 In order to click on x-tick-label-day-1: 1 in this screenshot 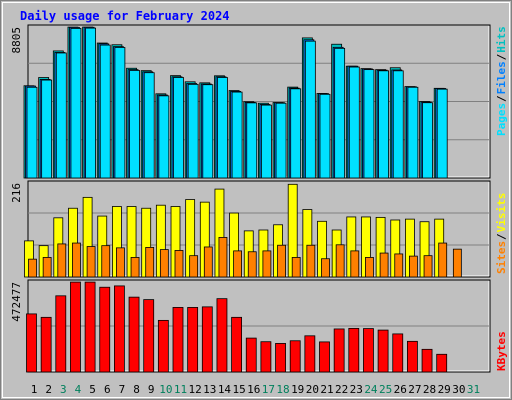, I will do `click(34, 389)`.